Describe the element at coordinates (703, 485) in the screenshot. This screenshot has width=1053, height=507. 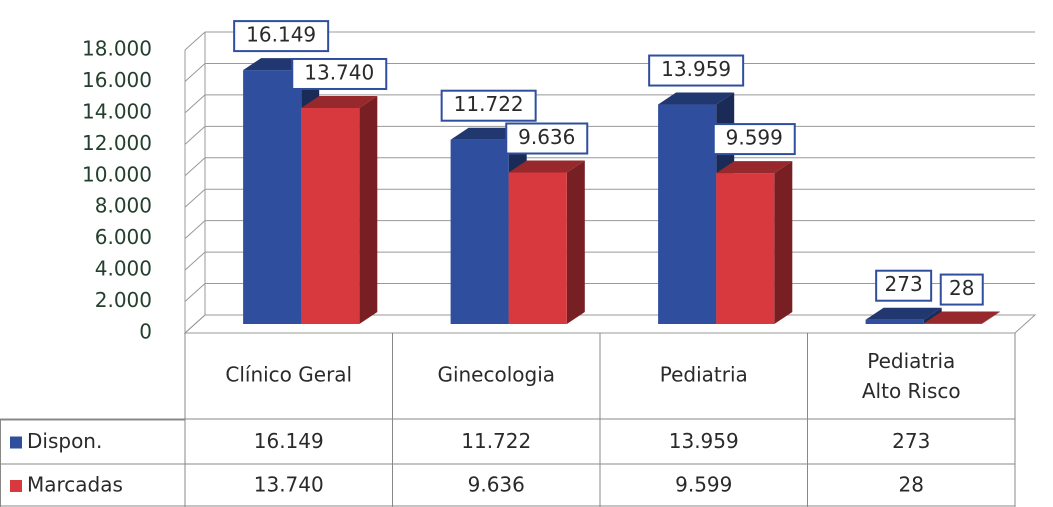
I see `table-value: 9.599` at that location.